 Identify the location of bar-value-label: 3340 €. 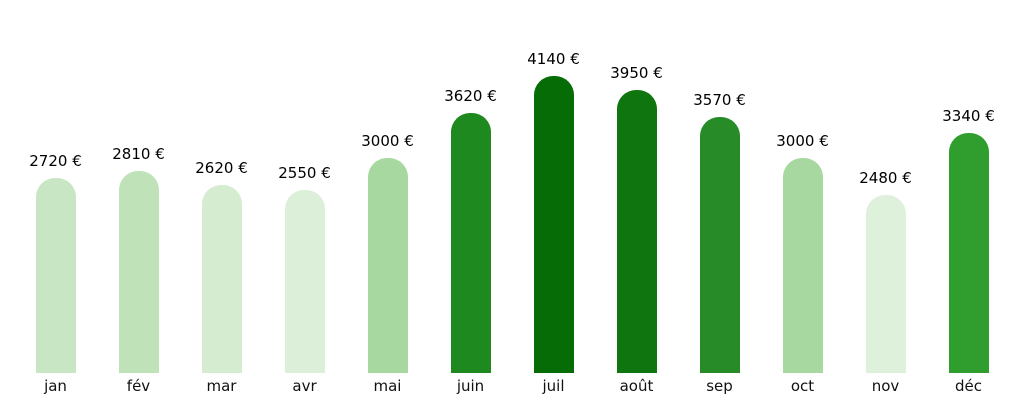
(968, 116).